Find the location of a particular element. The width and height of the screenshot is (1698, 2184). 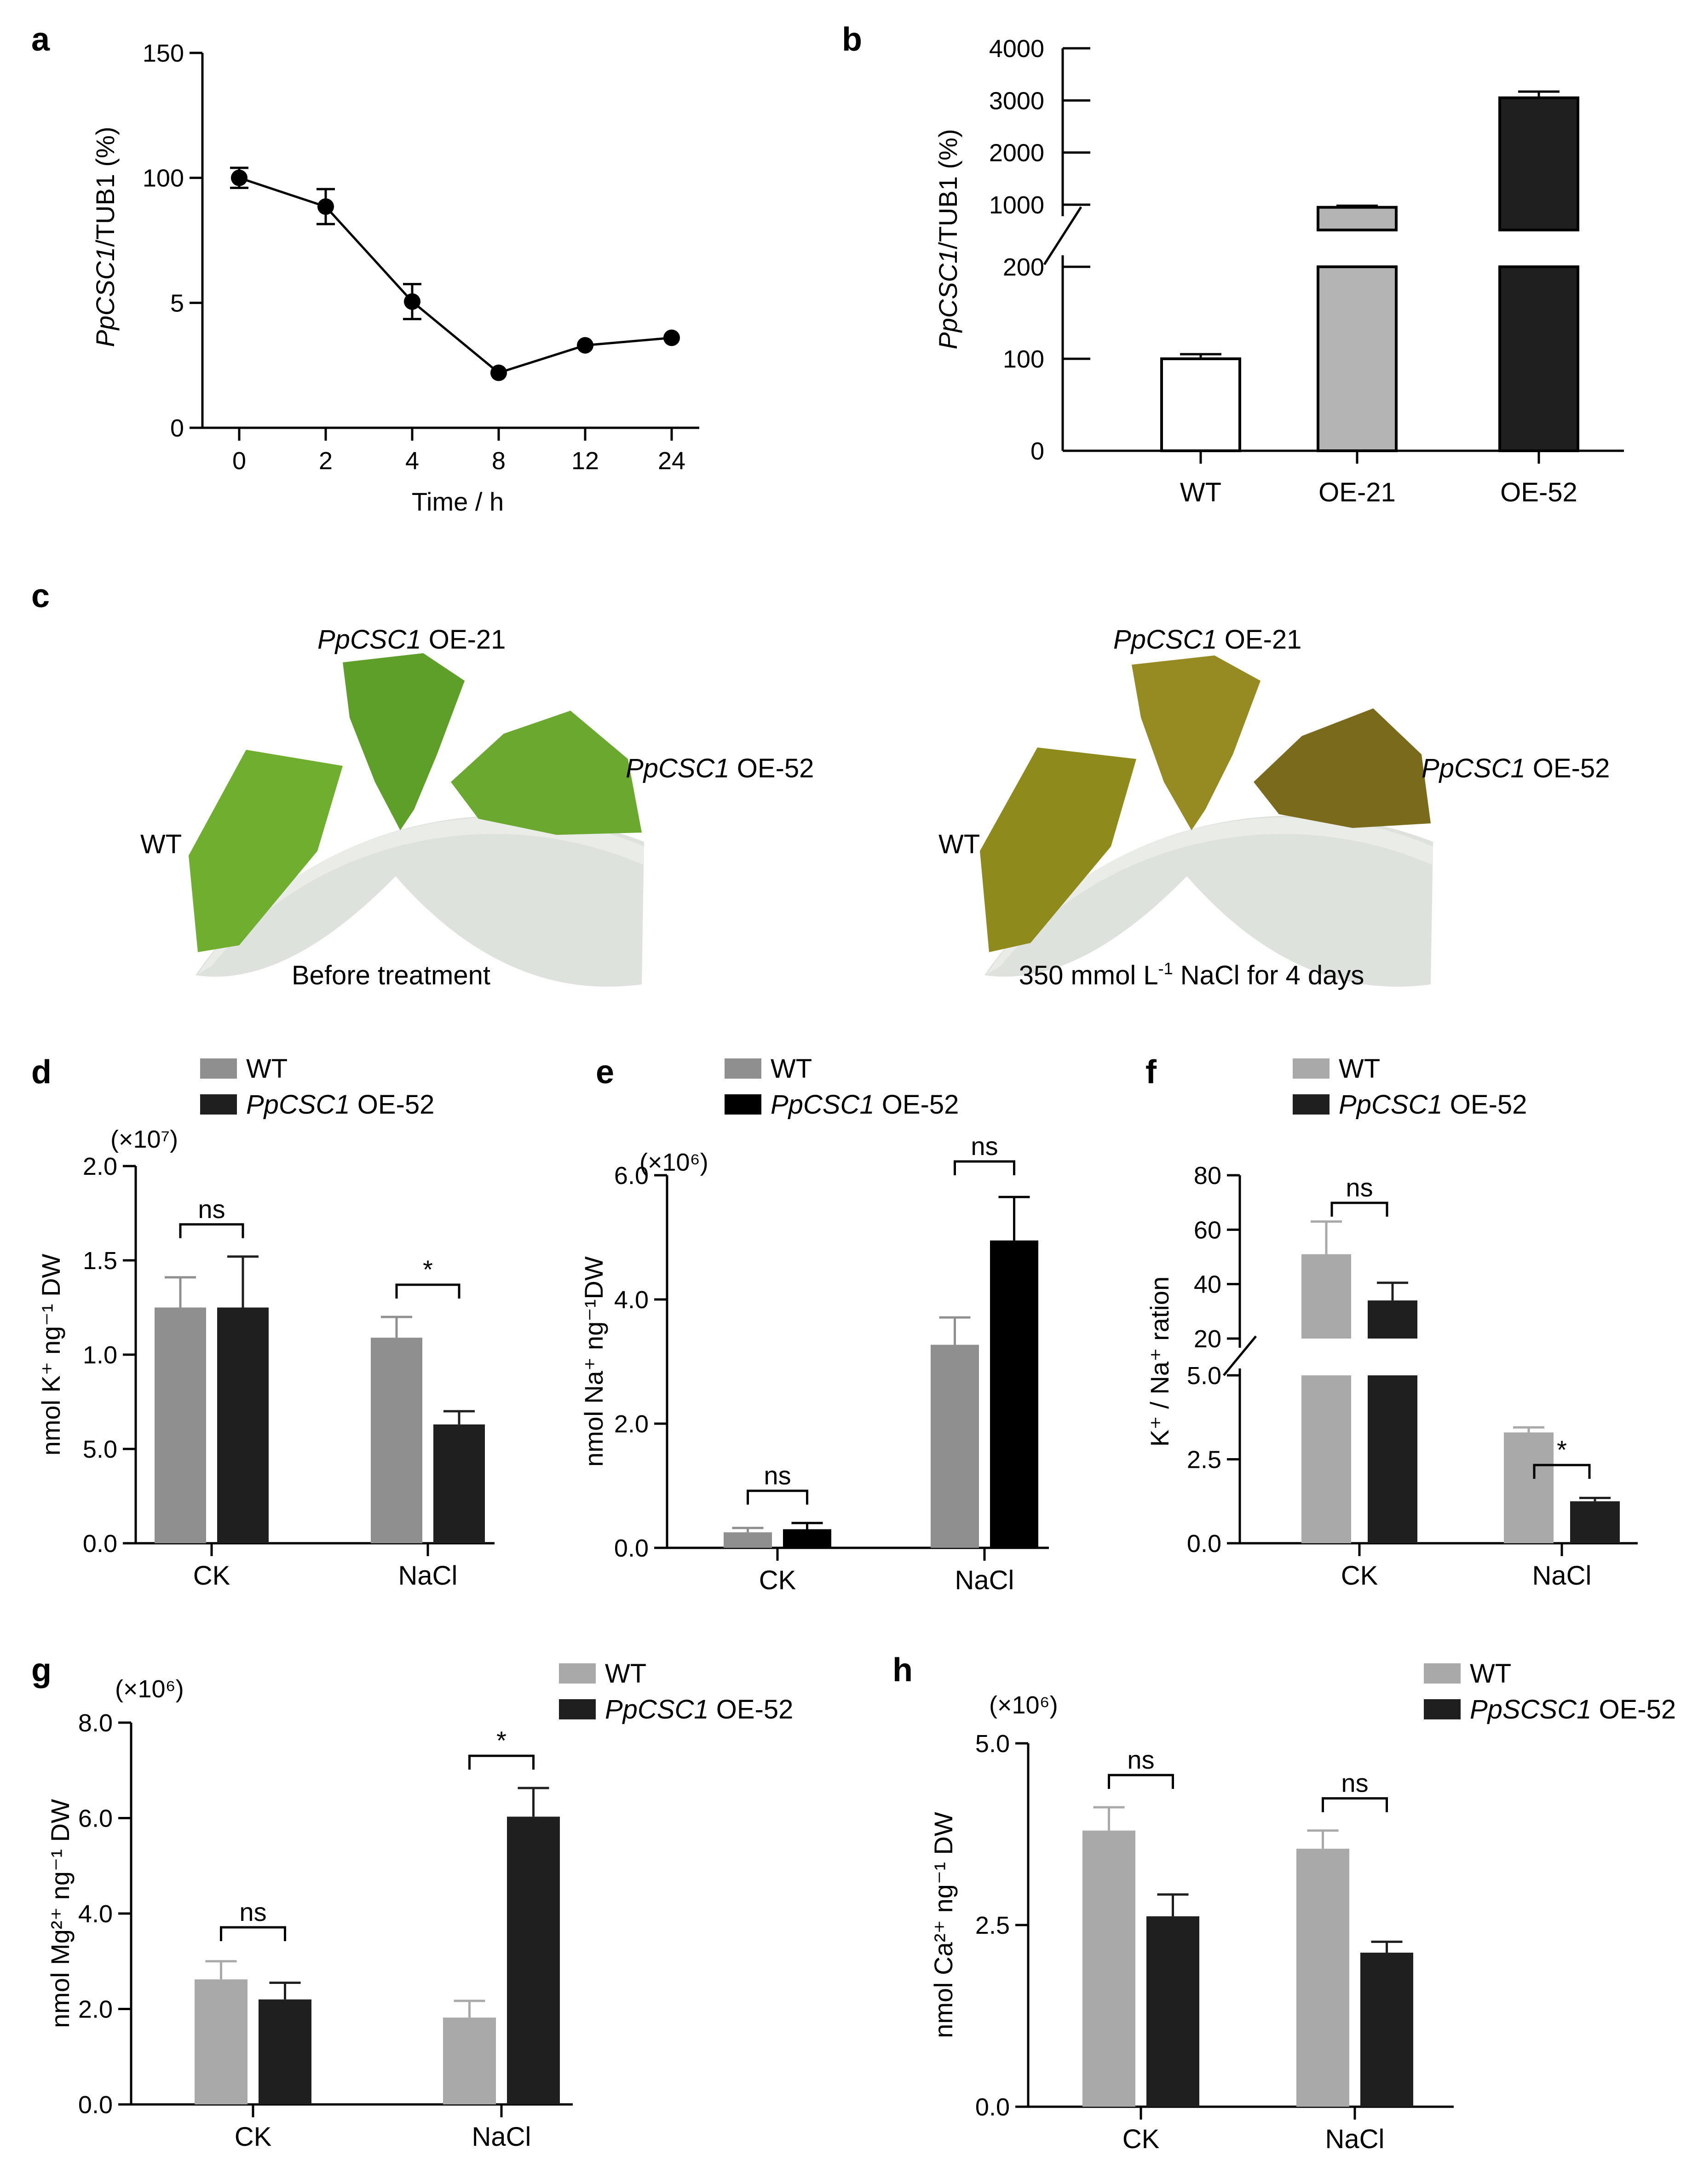

f-bar-1-0-lower is located at coordinates (1392, 1459).